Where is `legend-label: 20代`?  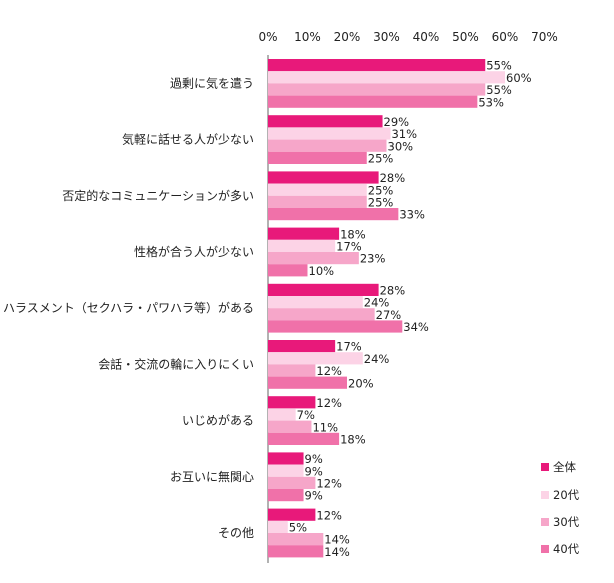
legend-label: 20代 is located at coordinates (566, 495).